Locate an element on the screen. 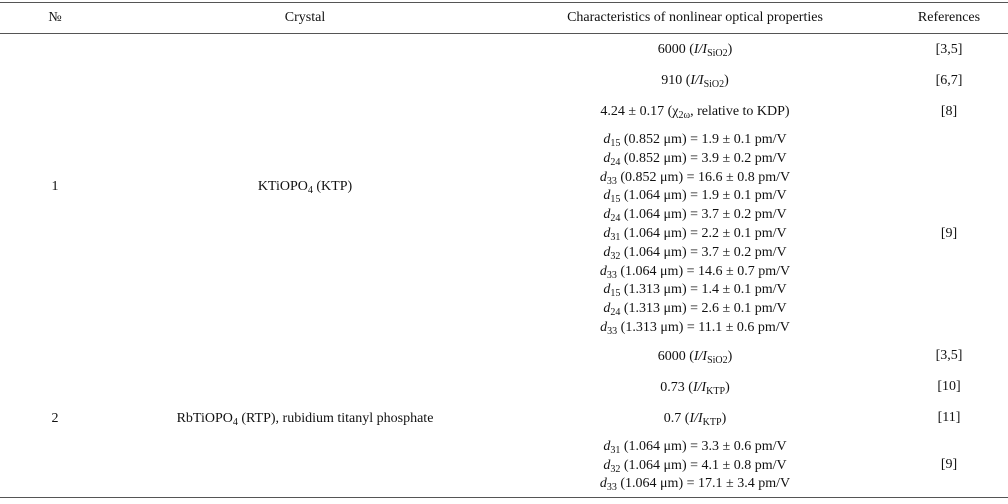 Image resolution: width=1008 pixels, height=504 pixels. text-run: (1.064 μm) = 17.1 ± 3.4 pm/V is located at coordinates (703, 484).